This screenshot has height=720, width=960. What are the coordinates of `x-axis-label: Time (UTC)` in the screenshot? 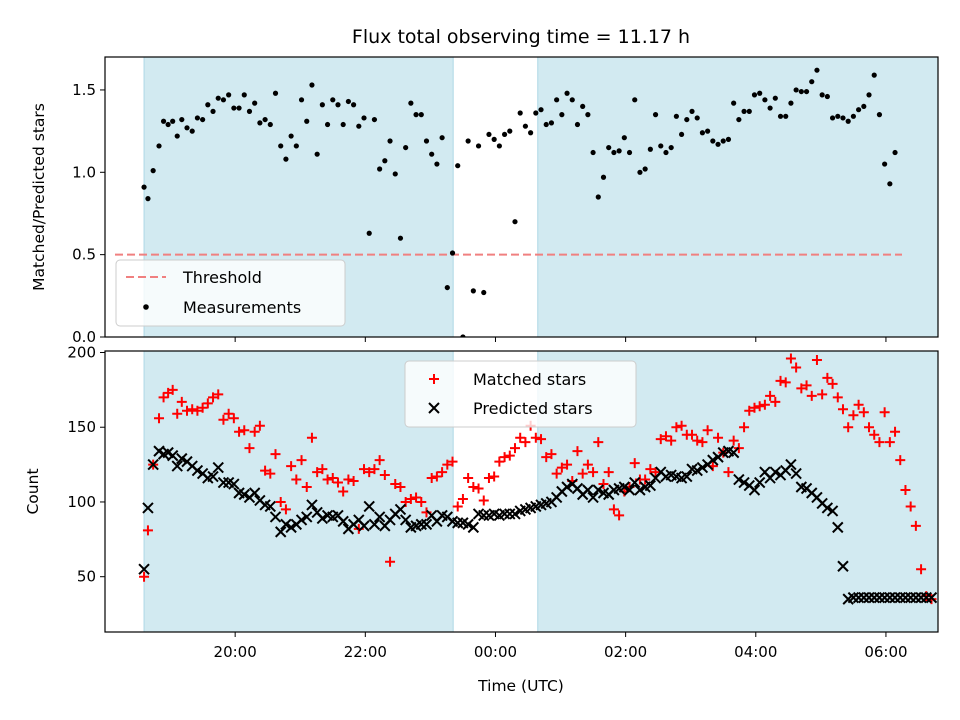 It's located at (520, 686).